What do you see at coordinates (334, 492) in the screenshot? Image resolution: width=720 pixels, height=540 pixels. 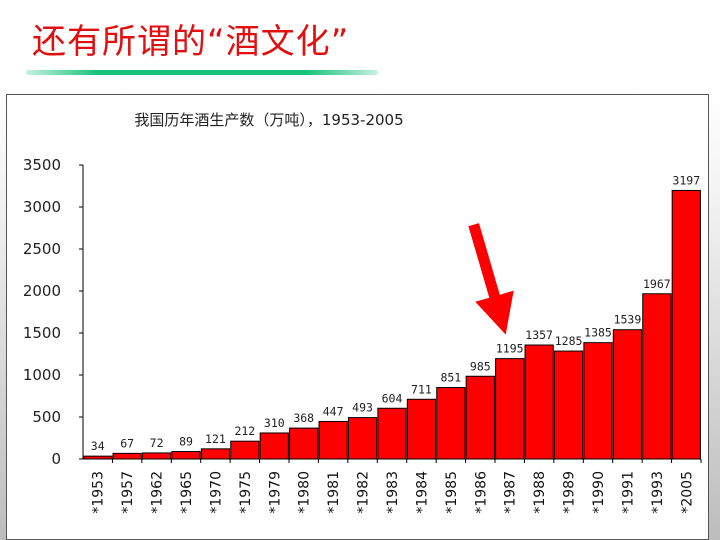 I see `x-tick-label: *1981` at bounding box center [334, 492].